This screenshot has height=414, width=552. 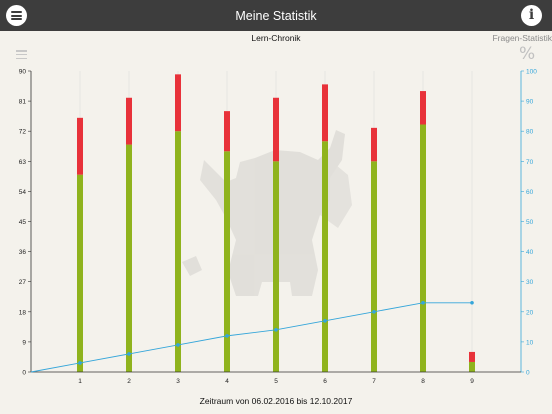 What do you see at coordinates (325, 381) in the screenshot?
I see `x-tick-label: 6` at bounding box center [325, 381].